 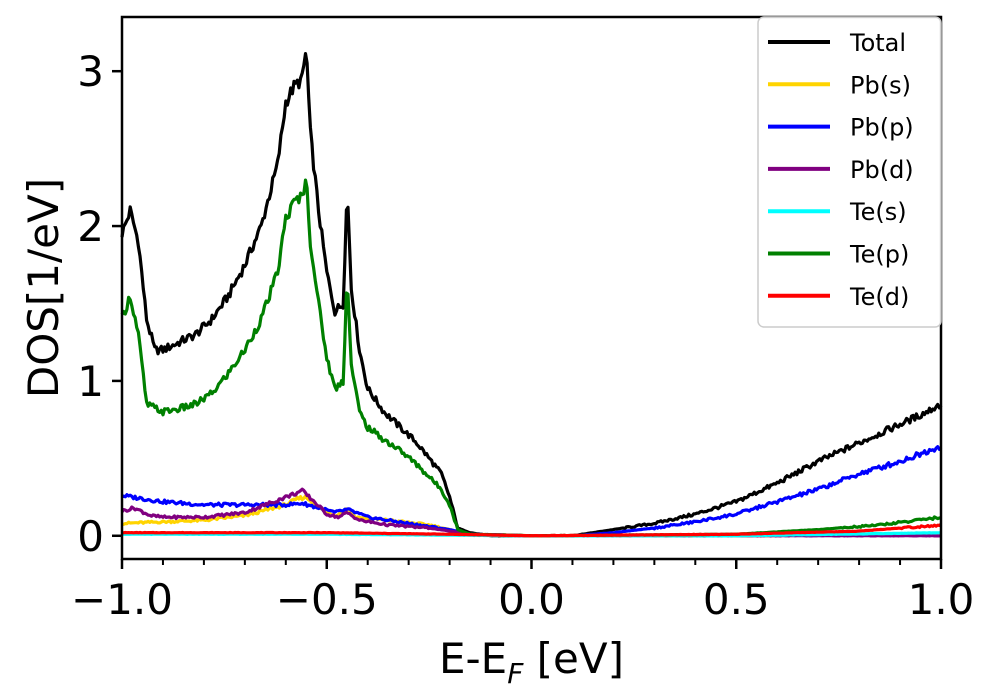 I want to click on x-tick-label: 1.0, so click(x=941, y=599).